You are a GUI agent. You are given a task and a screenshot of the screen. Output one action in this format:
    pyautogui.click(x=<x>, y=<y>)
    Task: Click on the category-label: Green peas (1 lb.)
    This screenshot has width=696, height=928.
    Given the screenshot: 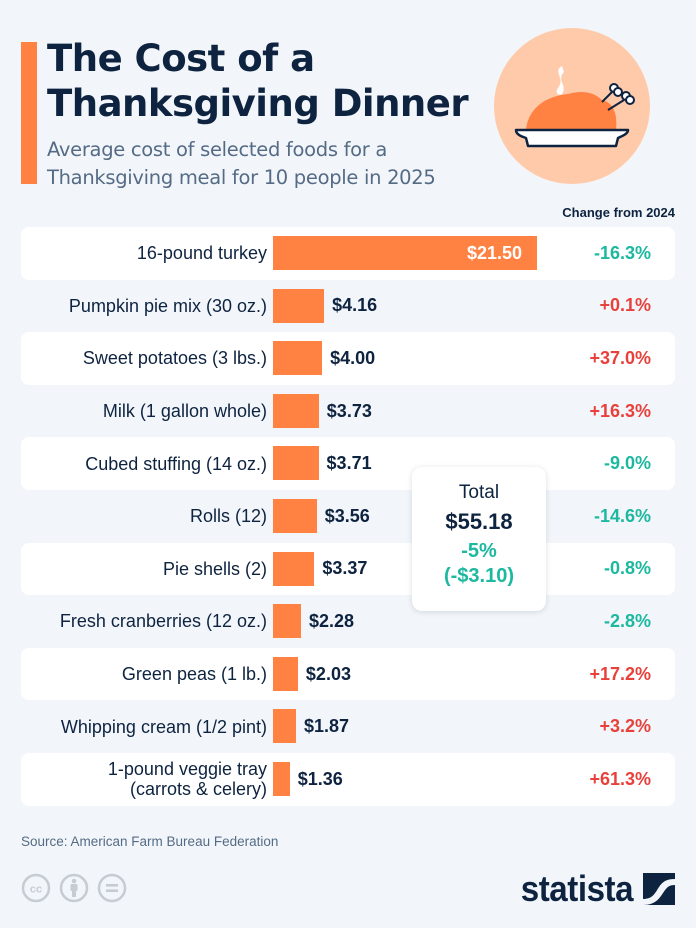 What is the action you would take?
    pyautogui.click(x=194, y=674)
    